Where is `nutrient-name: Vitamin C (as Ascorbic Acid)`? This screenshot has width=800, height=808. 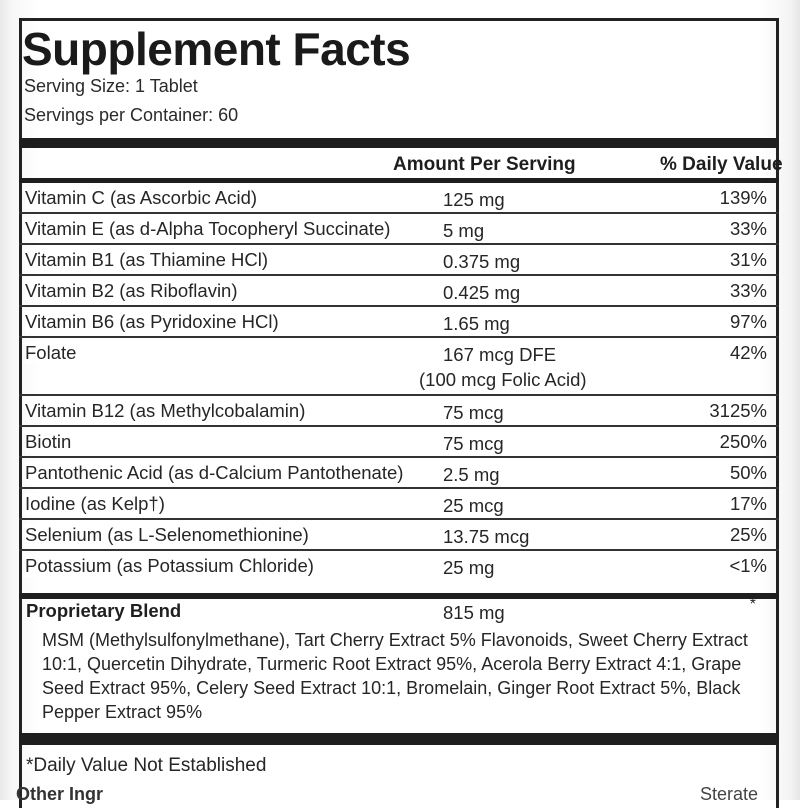
nutrient-name: Vitamin C (as Ascorbic Acid) is located at coordinates (143, 198).